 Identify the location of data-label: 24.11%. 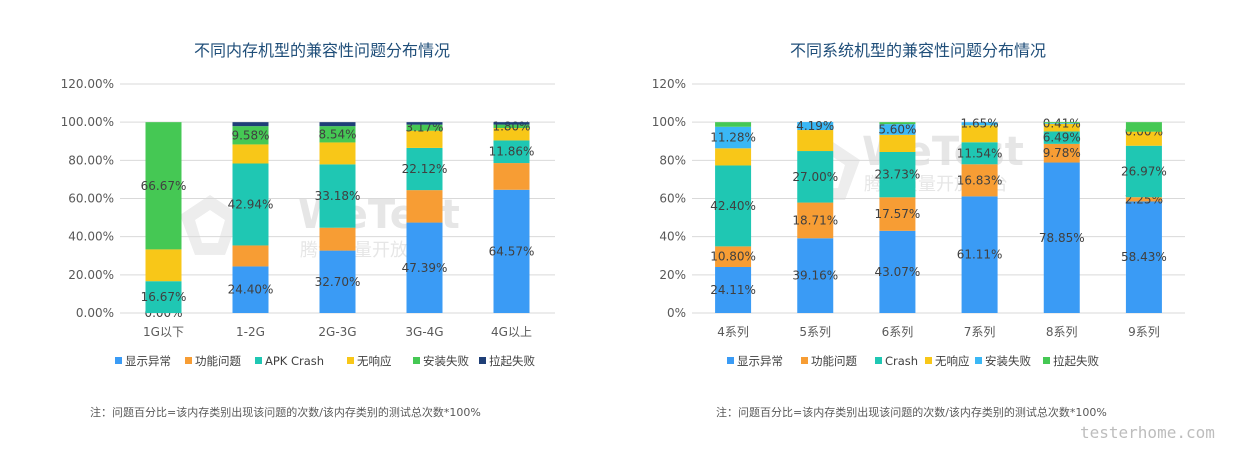
(733, 290).